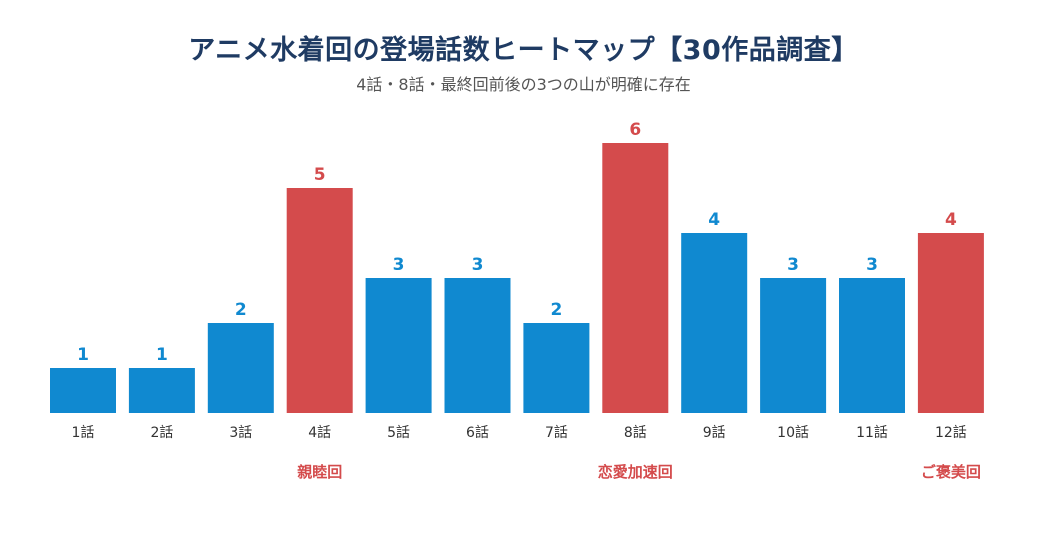 The height and width of the screenshot is (559, 1047). I want to click on x-tick-label-8: 8話, so click(635, 432).